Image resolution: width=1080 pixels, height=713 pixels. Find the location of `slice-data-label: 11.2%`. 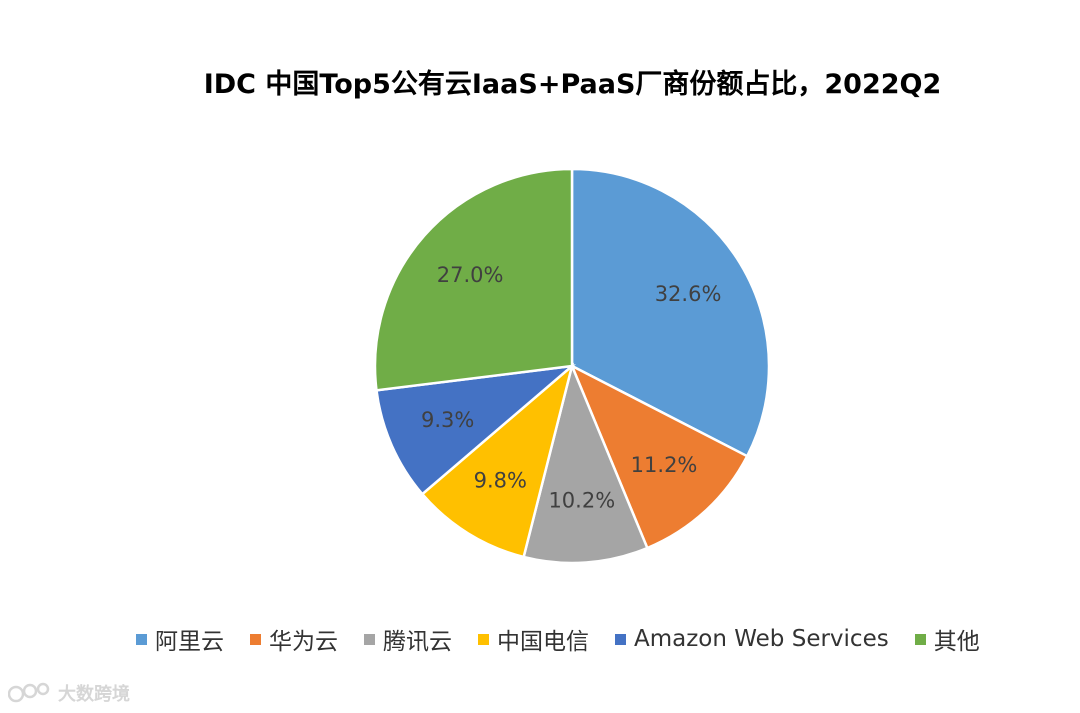

slice-data-label: 11.2% is located at coordinates (664, 465).